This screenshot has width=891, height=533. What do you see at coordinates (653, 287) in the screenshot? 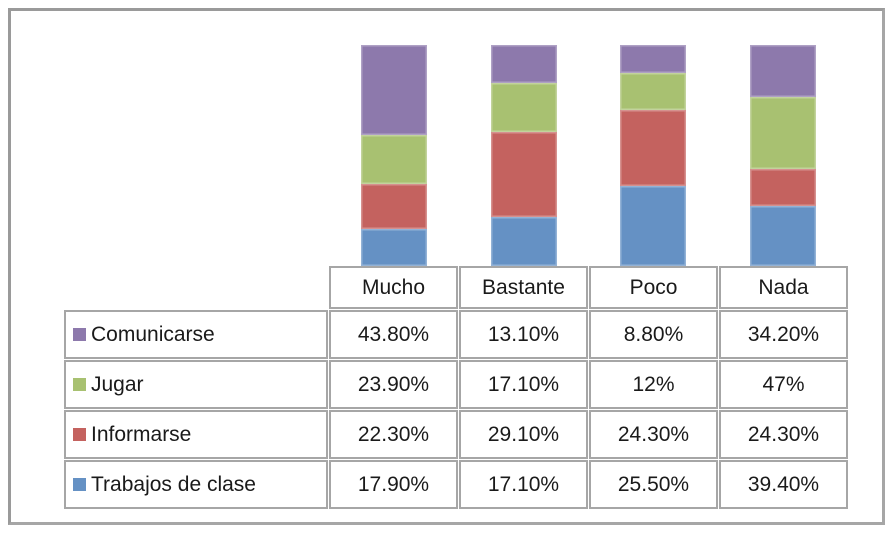
I see `column-header: Poco` at bounding box center [653, 287].